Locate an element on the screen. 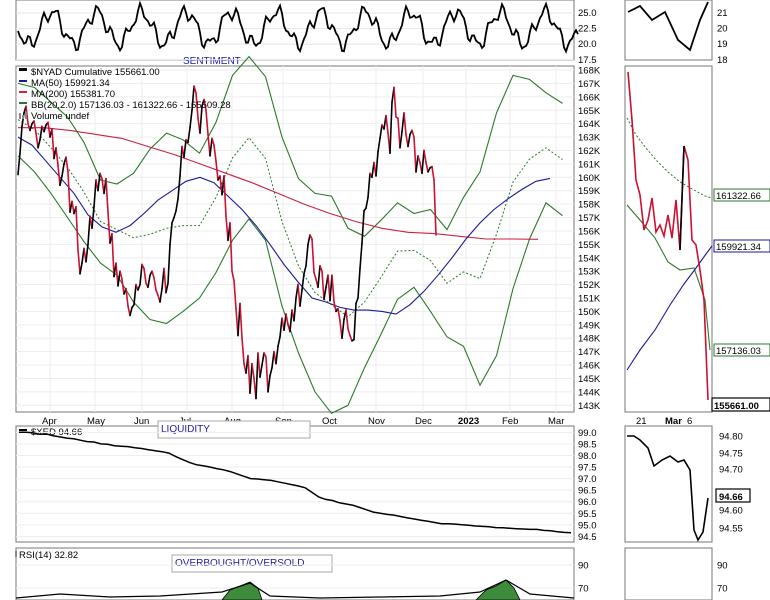 The width and height of the screenshot is (770, 600). main-ytick: 153K is located at coordinates (589, 272).